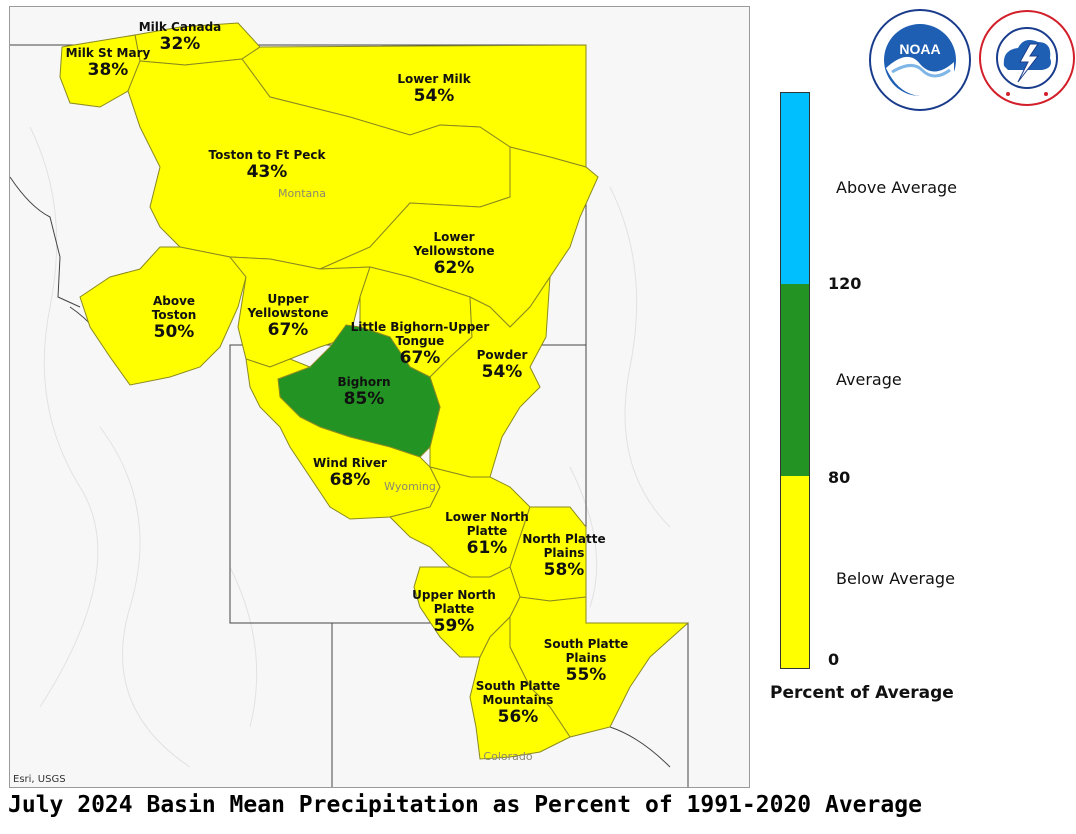  Describe the element at coordinates (564, 569) in the screenshot. I see `basin-percent: 58%` at that location.